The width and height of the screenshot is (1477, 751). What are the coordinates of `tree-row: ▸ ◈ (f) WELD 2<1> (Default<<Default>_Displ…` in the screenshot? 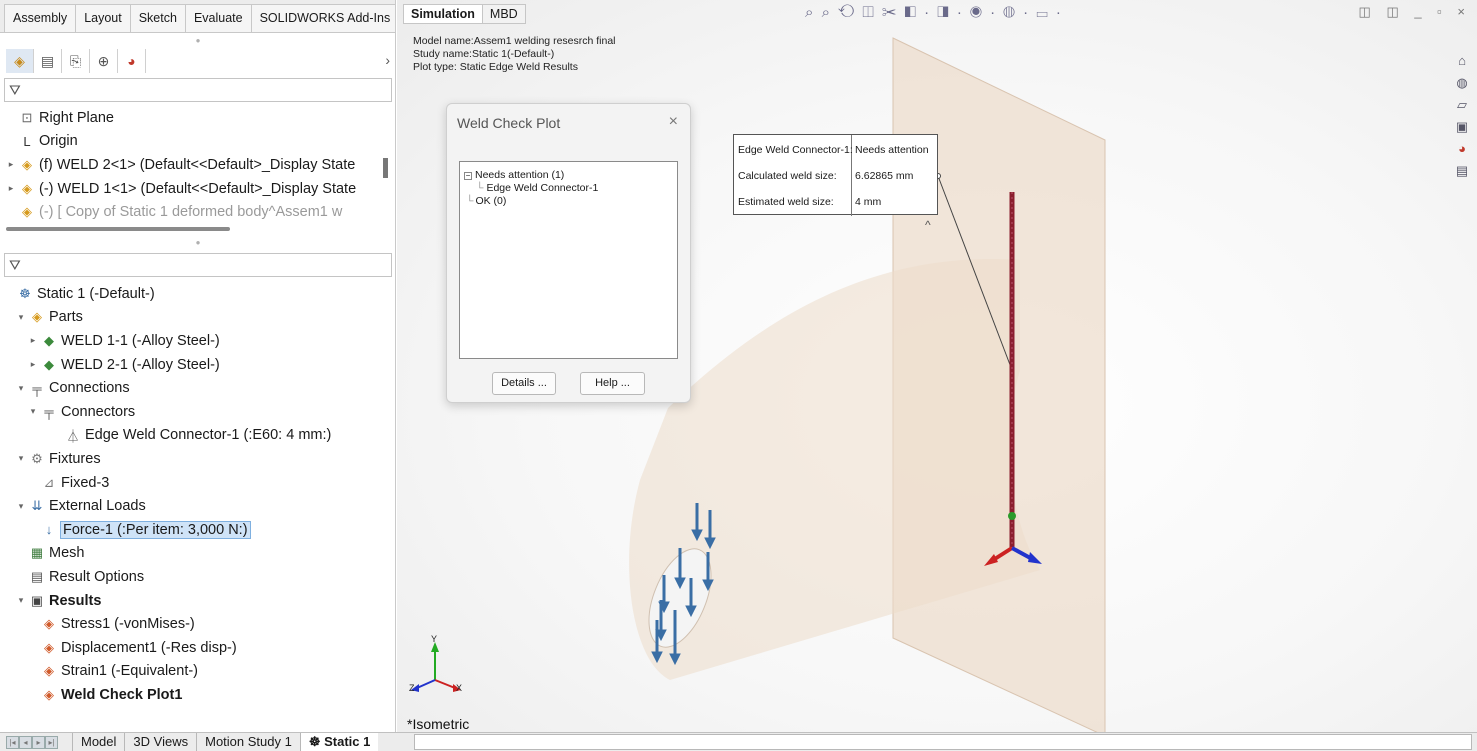 It's located at (197, 165).